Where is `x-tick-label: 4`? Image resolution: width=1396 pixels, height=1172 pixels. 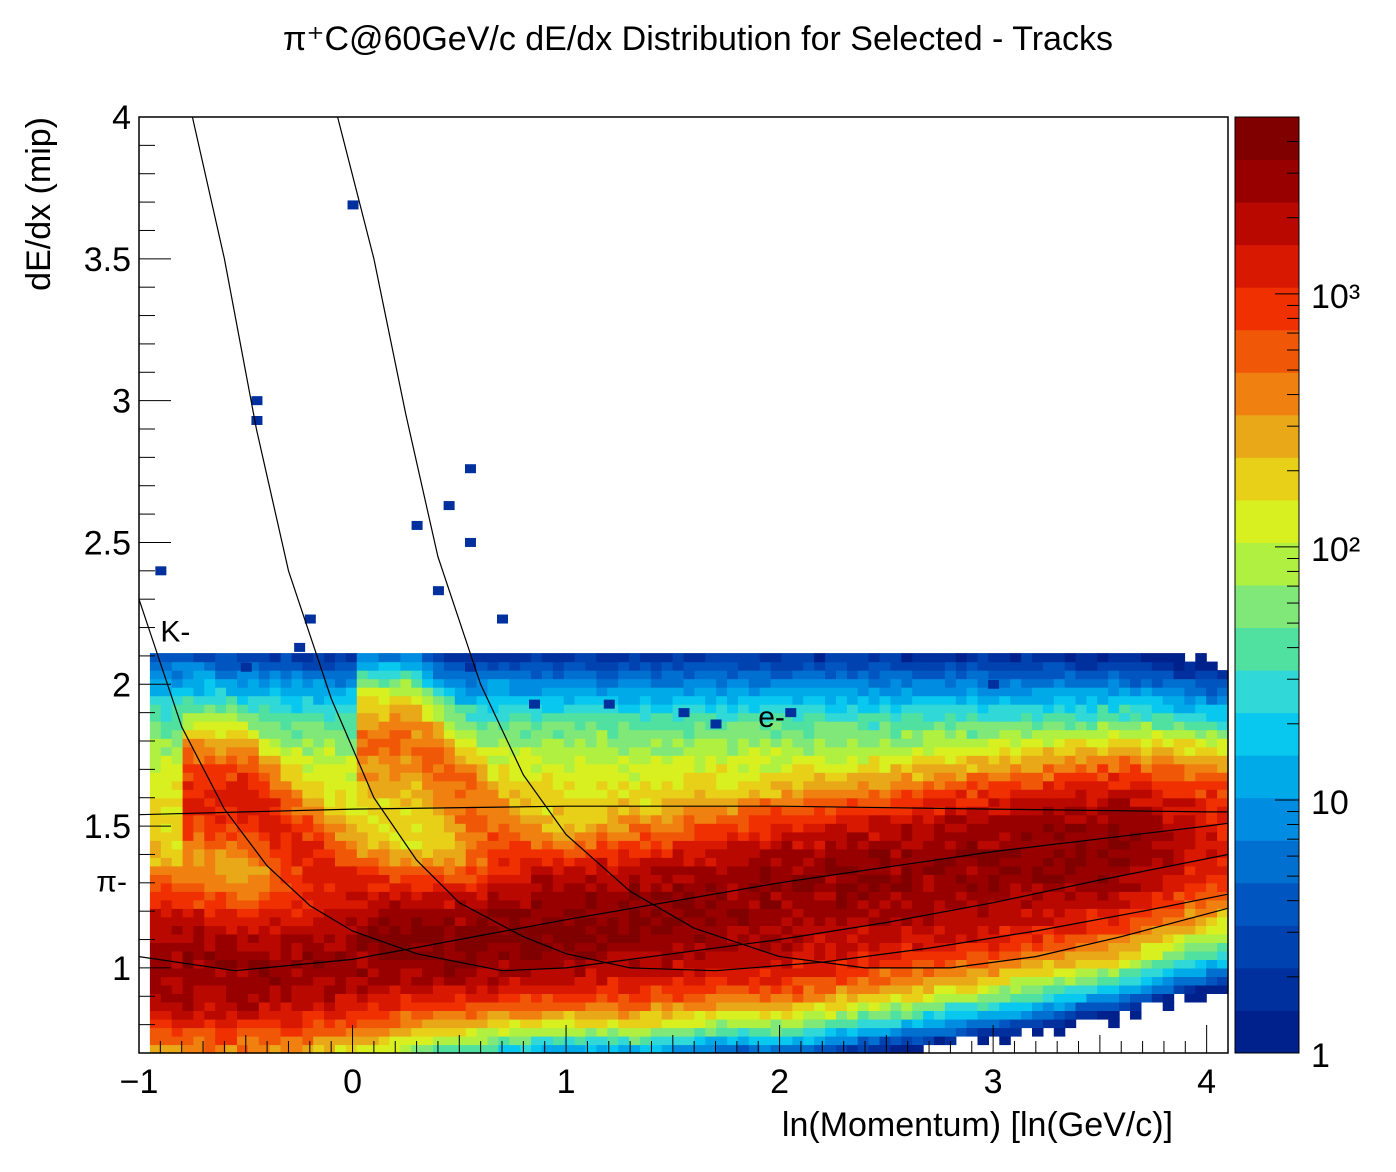 x-tick-label: 4 is located at coordinates (1206, 1082).